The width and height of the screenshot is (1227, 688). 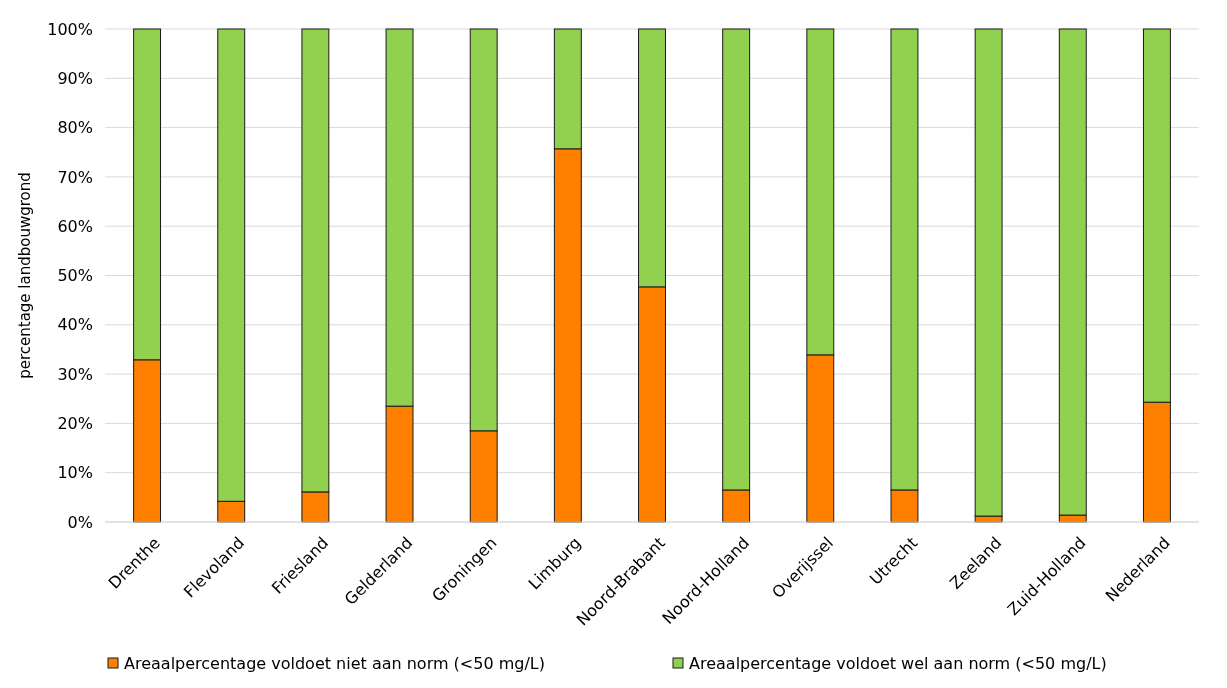 What do you see at coordinates (898, 663) in the screenshot?
I see `legend-label: Areaalpercentage voldoet wel aan norm (<50 mg/L)` at bounding box center [898, 663].